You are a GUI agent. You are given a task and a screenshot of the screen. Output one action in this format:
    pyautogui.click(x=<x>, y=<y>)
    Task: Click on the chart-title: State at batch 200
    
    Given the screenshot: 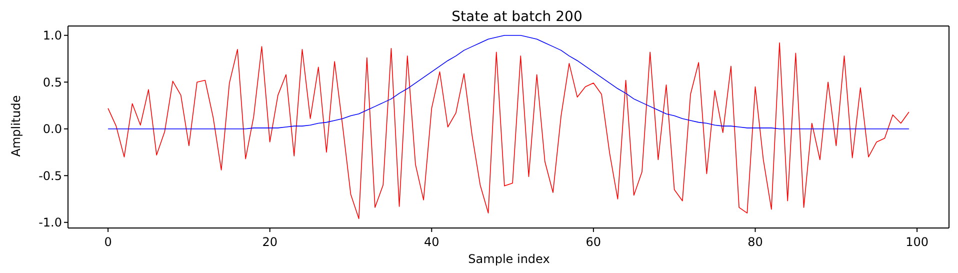 What is the action you would take?
    pyautogui.click(x=517, y=17)
    